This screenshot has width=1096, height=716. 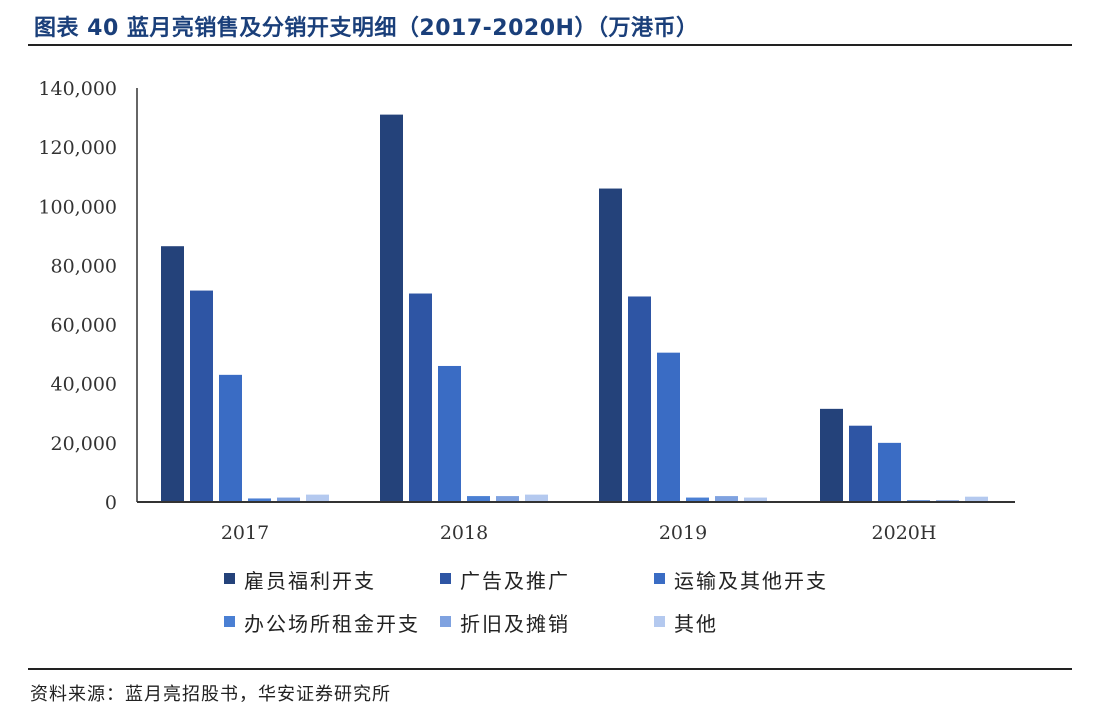 I want to click on legend-label: 运输及其他开支, so click(x=751, y=581).